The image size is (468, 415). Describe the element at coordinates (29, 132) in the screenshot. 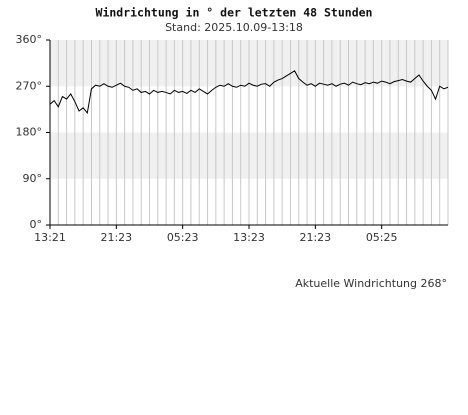

I see `y-tick-label: 180°` at that location.